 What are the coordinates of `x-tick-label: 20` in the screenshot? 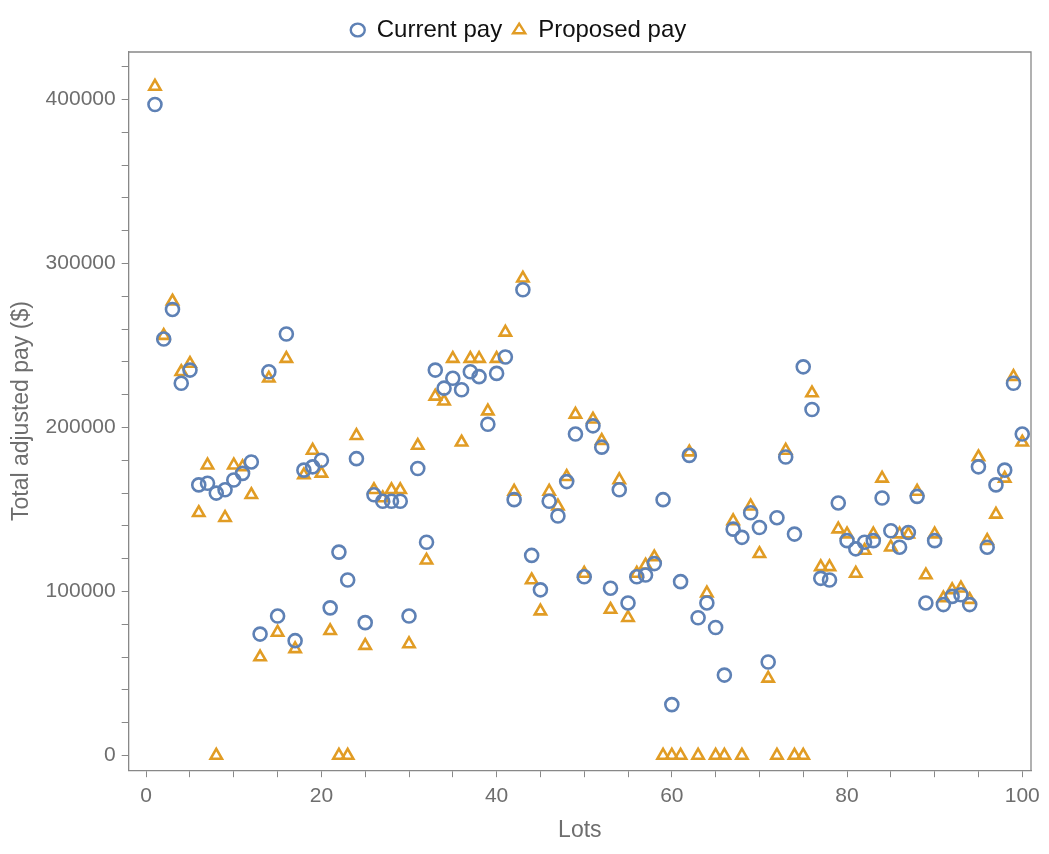 It's located at (321, 794).